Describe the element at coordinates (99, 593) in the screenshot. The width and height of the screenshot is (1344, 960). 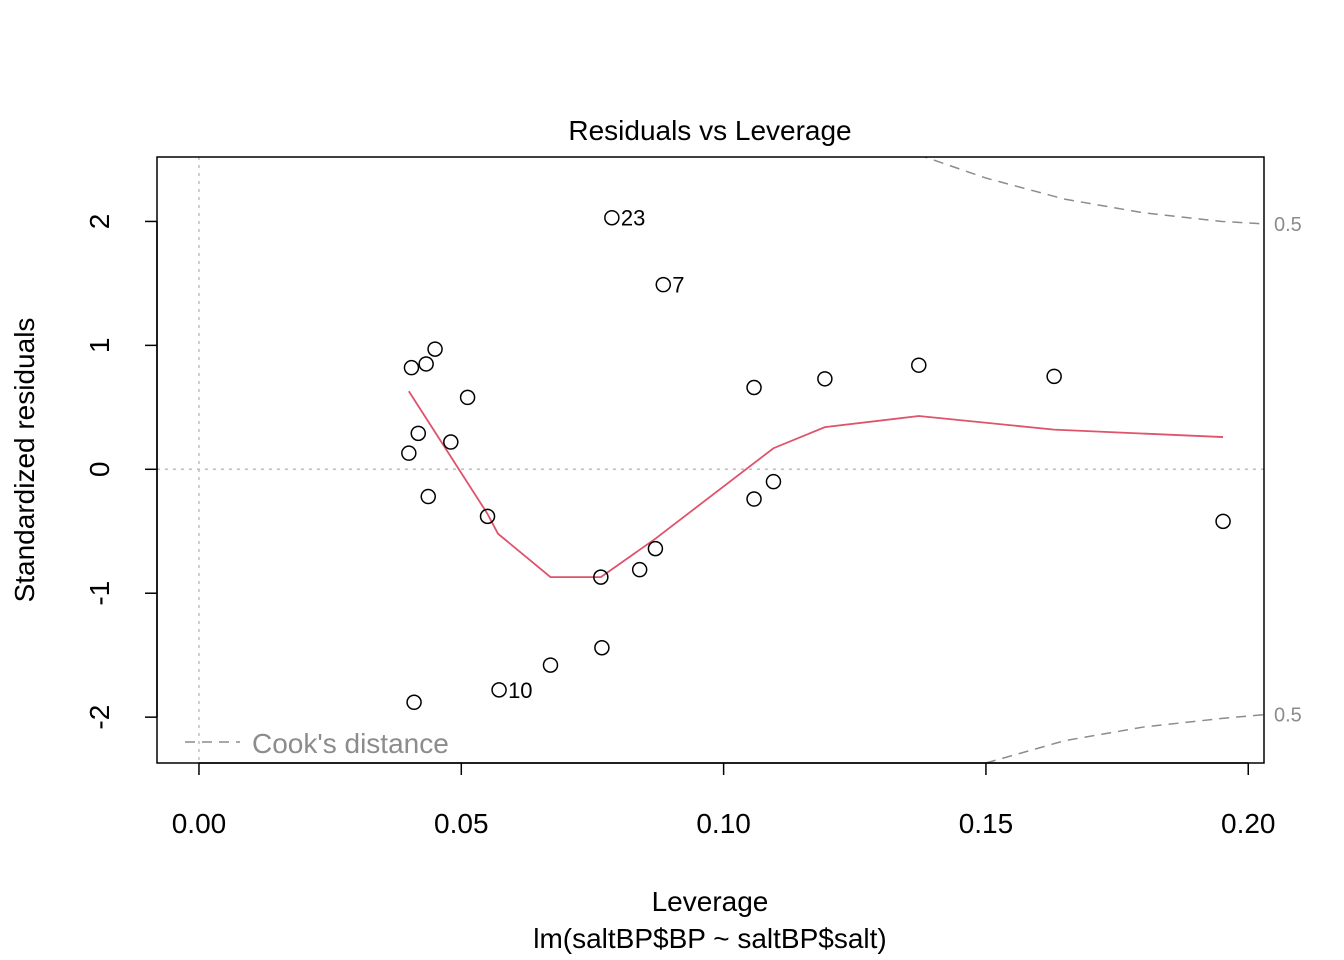
I see `y-tick-label-1: -1` at that location.